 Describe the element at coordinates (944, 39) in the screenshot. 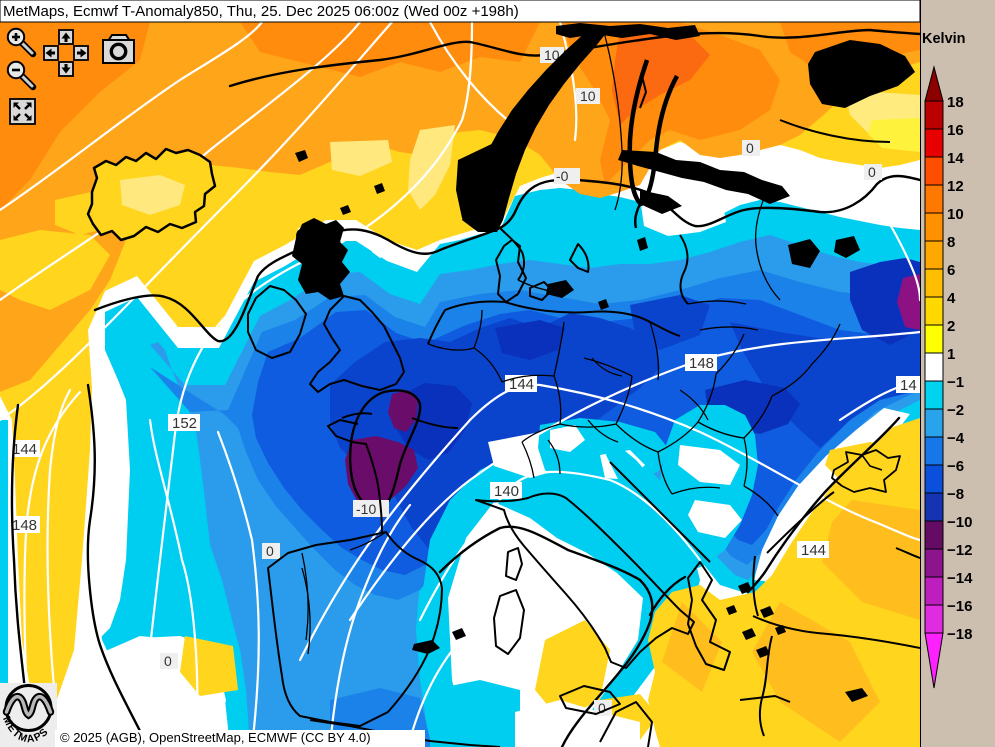

I see `svg-text: Kelvin` at that location.